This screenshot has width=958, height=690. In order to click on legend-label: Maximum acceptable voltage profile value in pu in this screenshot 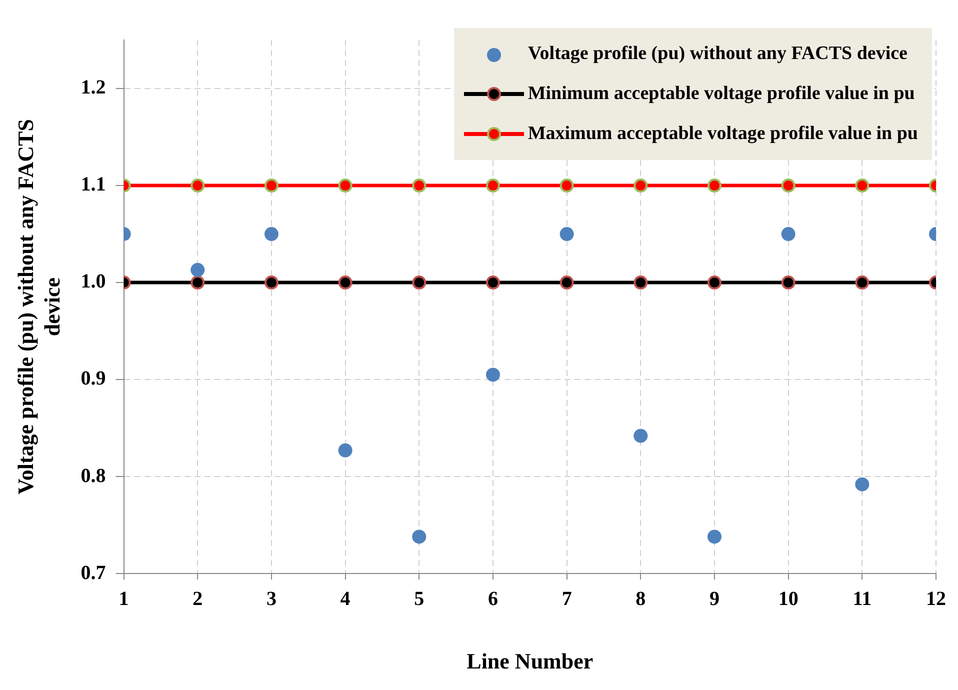, I will do `click(723, 134)`.